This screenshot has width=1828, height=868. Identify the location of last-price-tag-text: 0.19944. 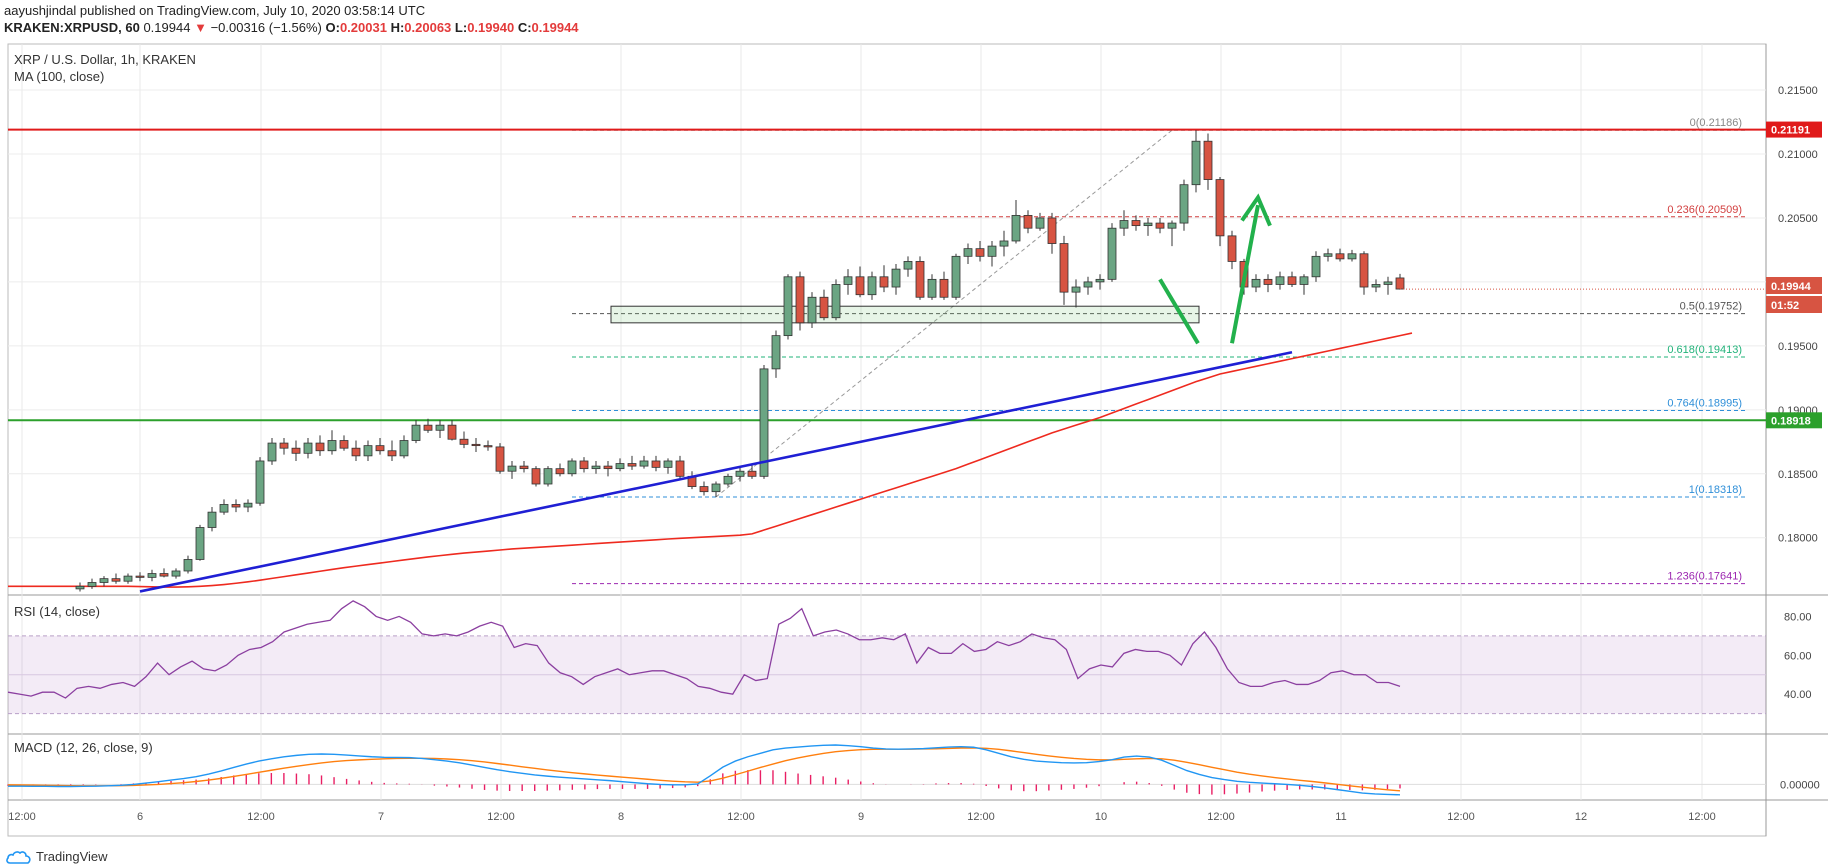
(1791, 287).